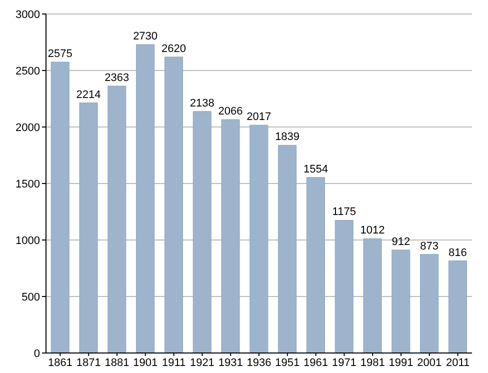 The height and width of the screenshot is (373, 488). I want to click on y-tick-label: 500, so click(31, 297).